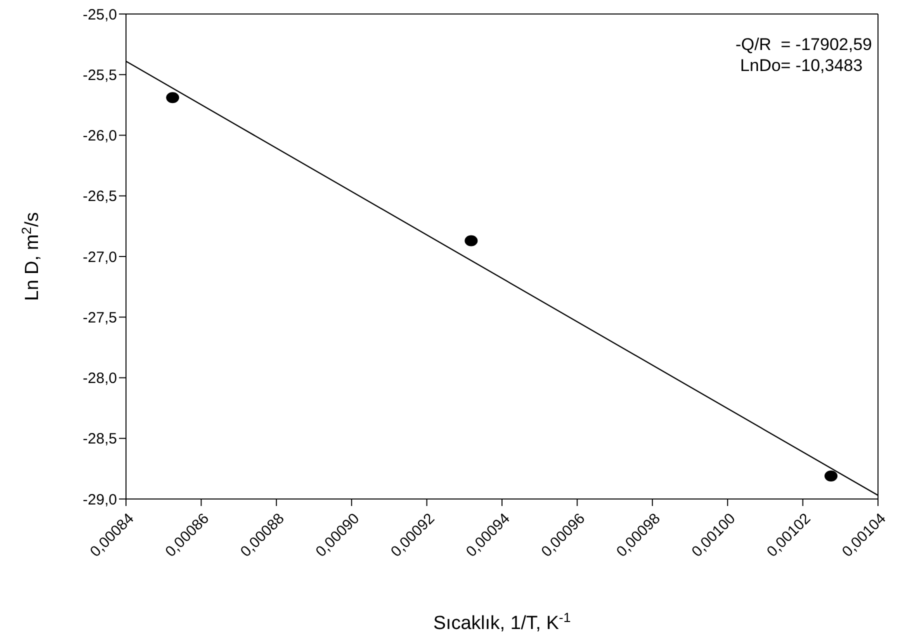 The height and width of the screenshot is (644, 899). I want to click on y-tick-label: -26,0, so click(99, 136).